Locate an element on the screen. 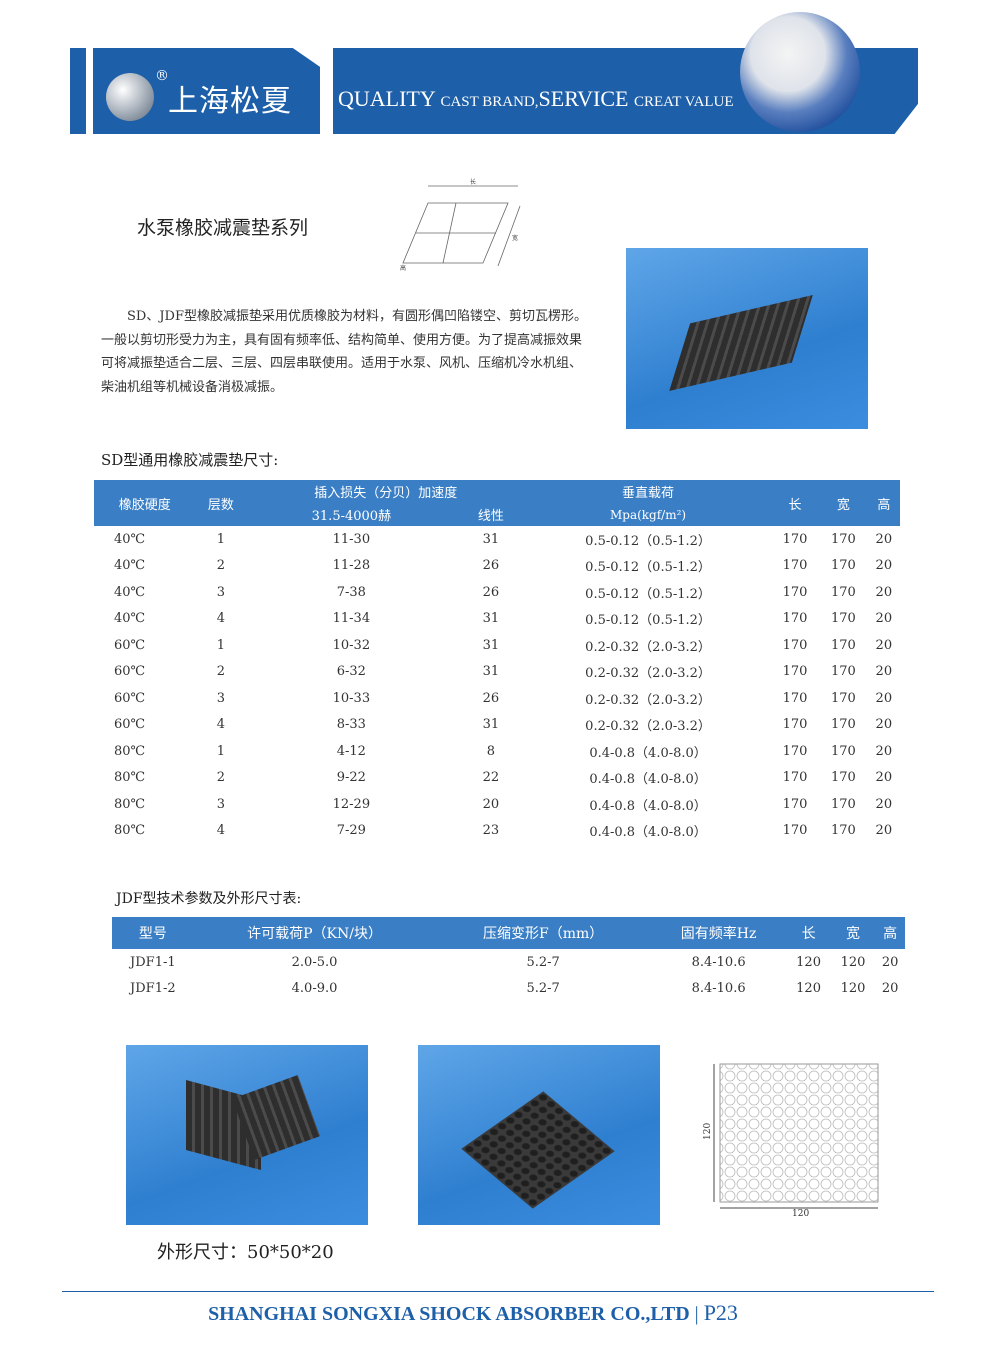 The height and width of the screenshot is (1357, 1000). col-freq-range: 31.5-4000赫 is located at coordinates (351, 514).